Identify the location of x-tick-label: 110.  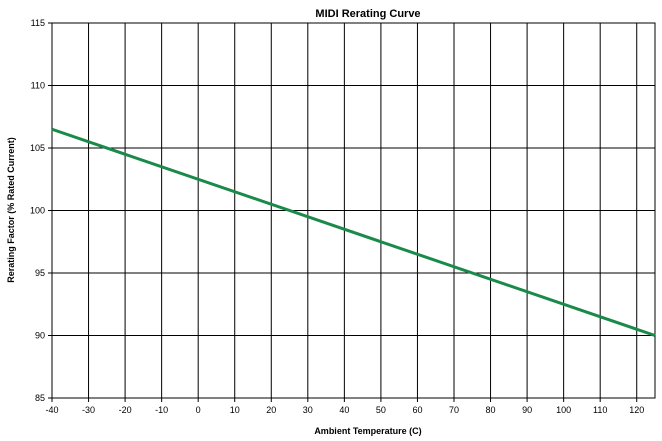
(600, 410).